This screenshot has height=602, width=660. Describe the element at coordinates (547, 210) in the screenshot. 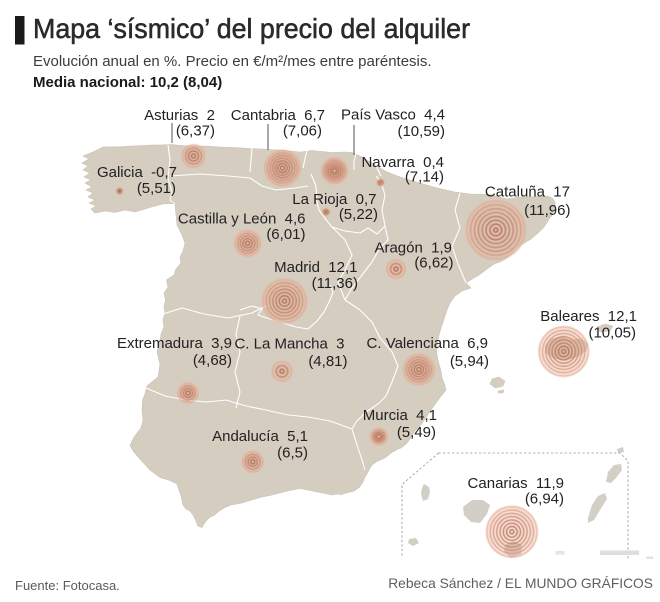

I see `svg-text: (11,96)` at that location.